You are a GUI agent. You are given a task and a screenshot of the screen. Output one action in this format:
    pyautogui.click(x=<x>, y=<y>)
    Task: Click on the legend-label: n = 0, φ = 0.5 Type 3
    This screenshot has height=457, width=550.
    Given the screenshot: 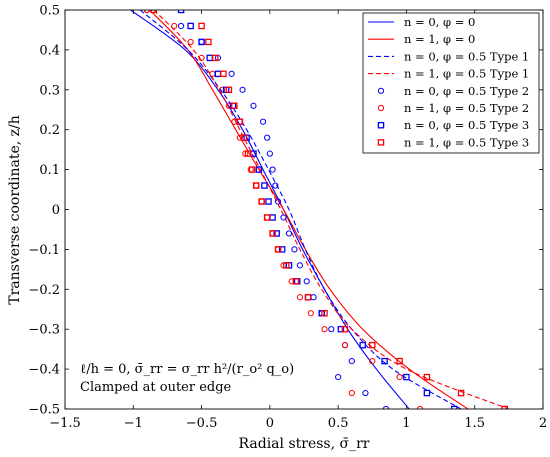 What is the action you would take?
    pyautogui.click(x=466, y=125)
    